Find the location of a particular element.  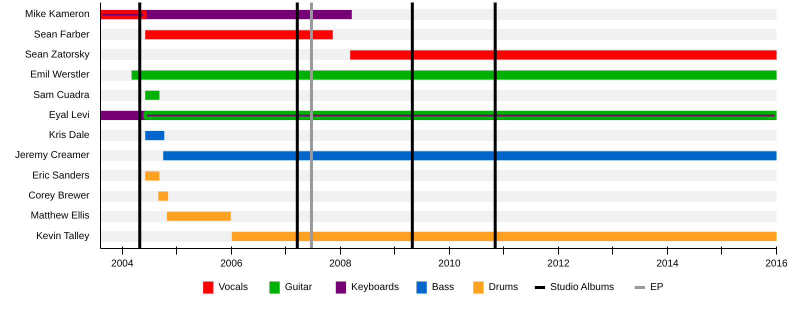

legend-label: Bass is located at coordinates (443, 287).